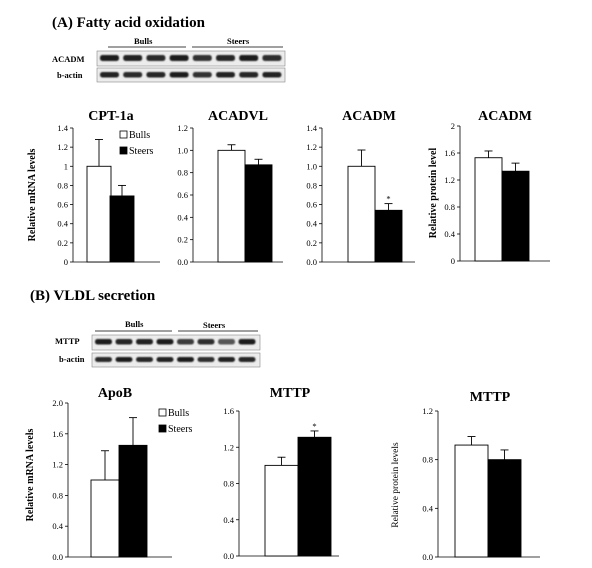  What do you see at coordinates (162, 412) in the screenshot?
I see `chart-4-legend-swatch-bulls` at bounding box center [162, 412].